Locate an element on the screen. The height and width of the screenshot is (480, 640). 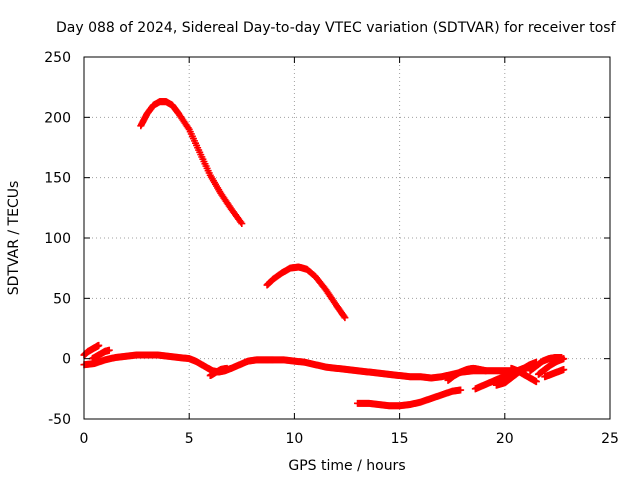
y-tick-label: 100 is located at coordinates (57, 239).